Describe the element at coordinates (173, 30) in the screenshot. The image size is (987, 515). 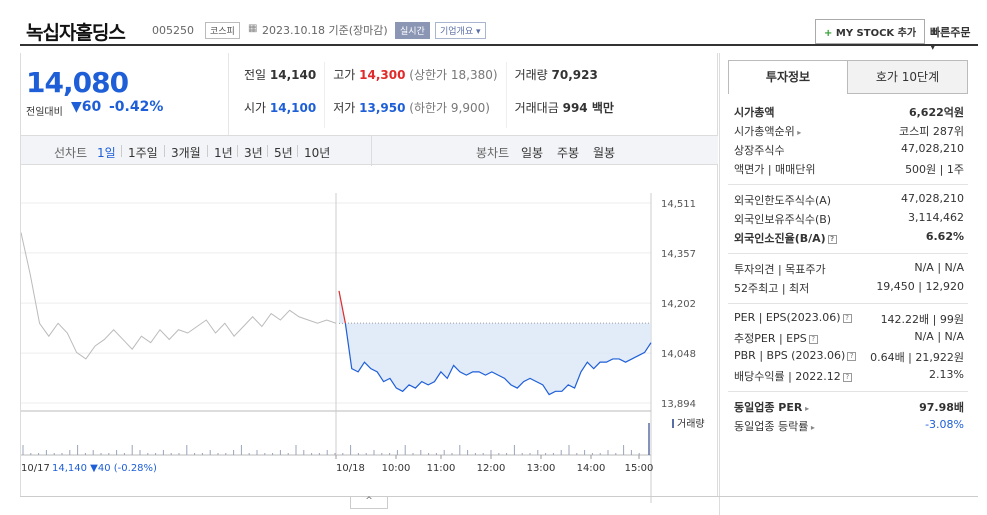
I see `stock-code: 005250` at that location.